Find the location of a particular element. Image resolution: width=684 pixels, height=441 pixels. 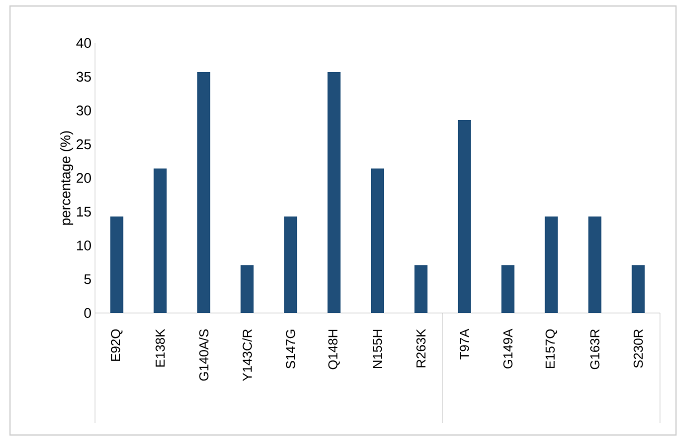

y-tick-label: 10 is located at coordinates (84, 245).